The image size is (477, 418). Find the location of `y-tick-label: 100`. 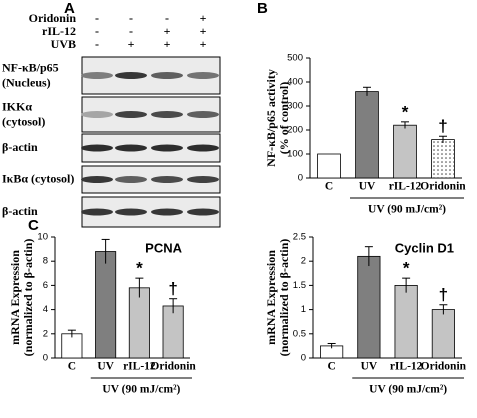

y-tick-label: 100 is located at coordinates (295, 154).